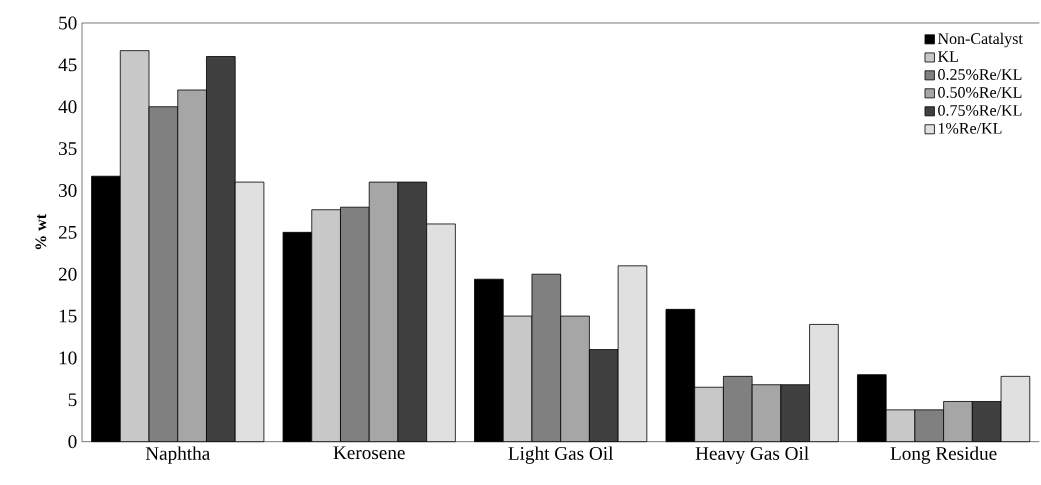 The width and height of the screenshot is (1041, 485). Describe the element at coordinates (943, 455) in the screenshot. I see `x-tick-label: Long Residue` at that location.